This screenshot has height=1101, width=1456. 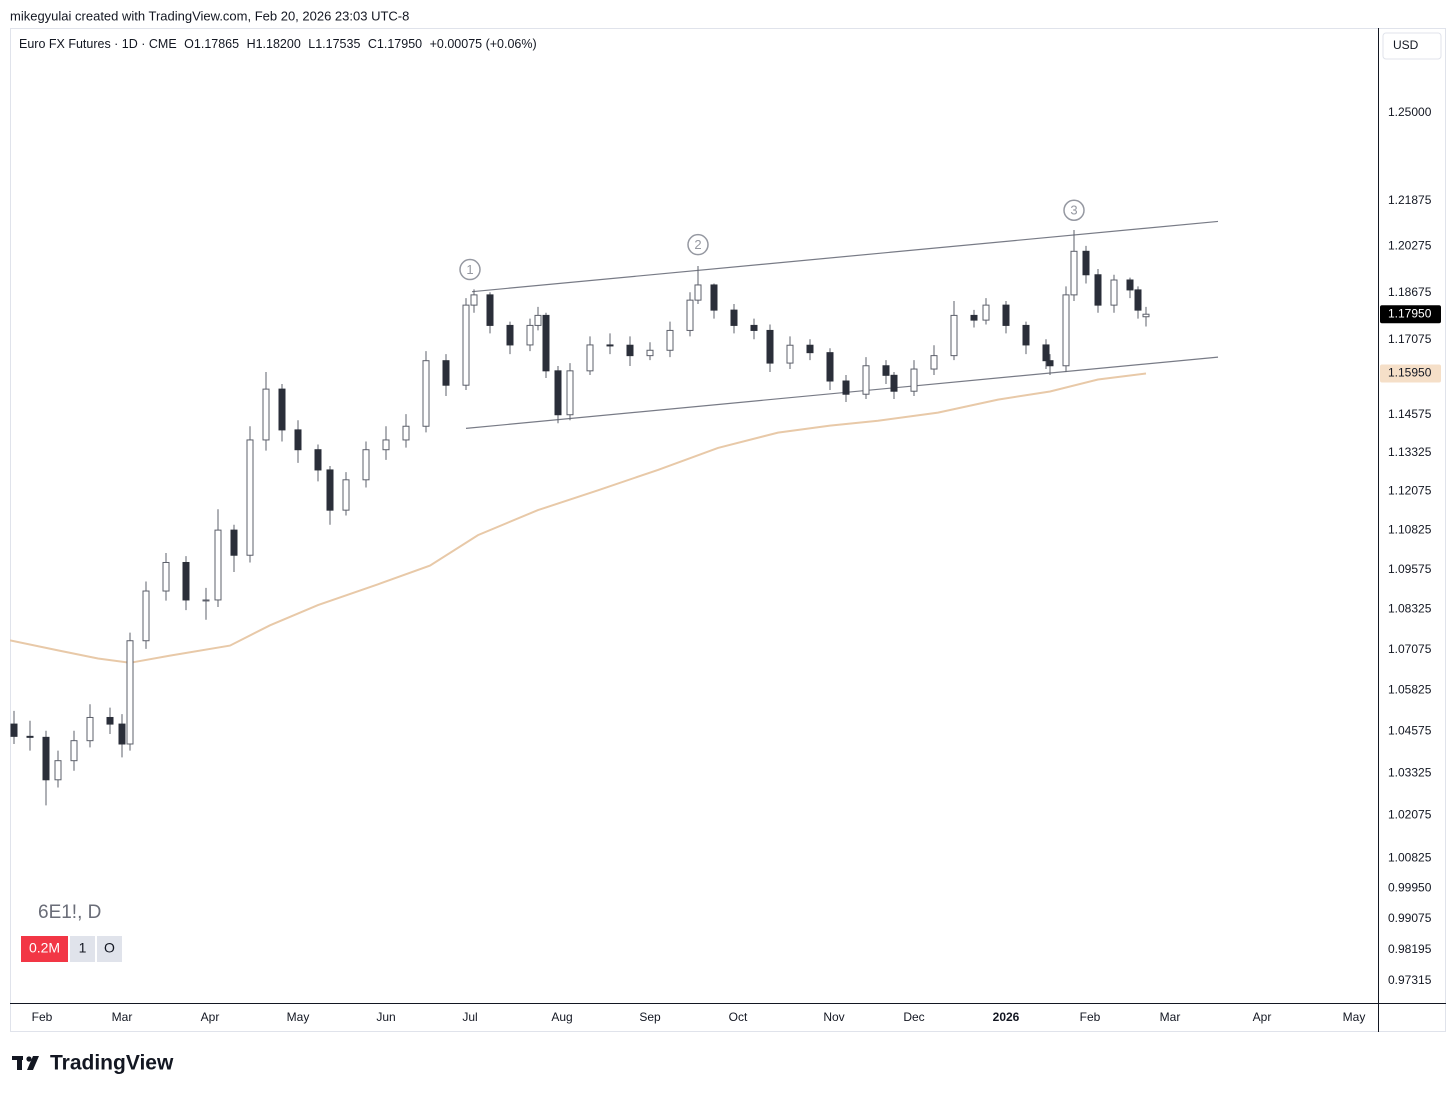 What do you see at coordinates (842, 392) in the screenshot?
I see `trendline` at bounding box center [842, 392].